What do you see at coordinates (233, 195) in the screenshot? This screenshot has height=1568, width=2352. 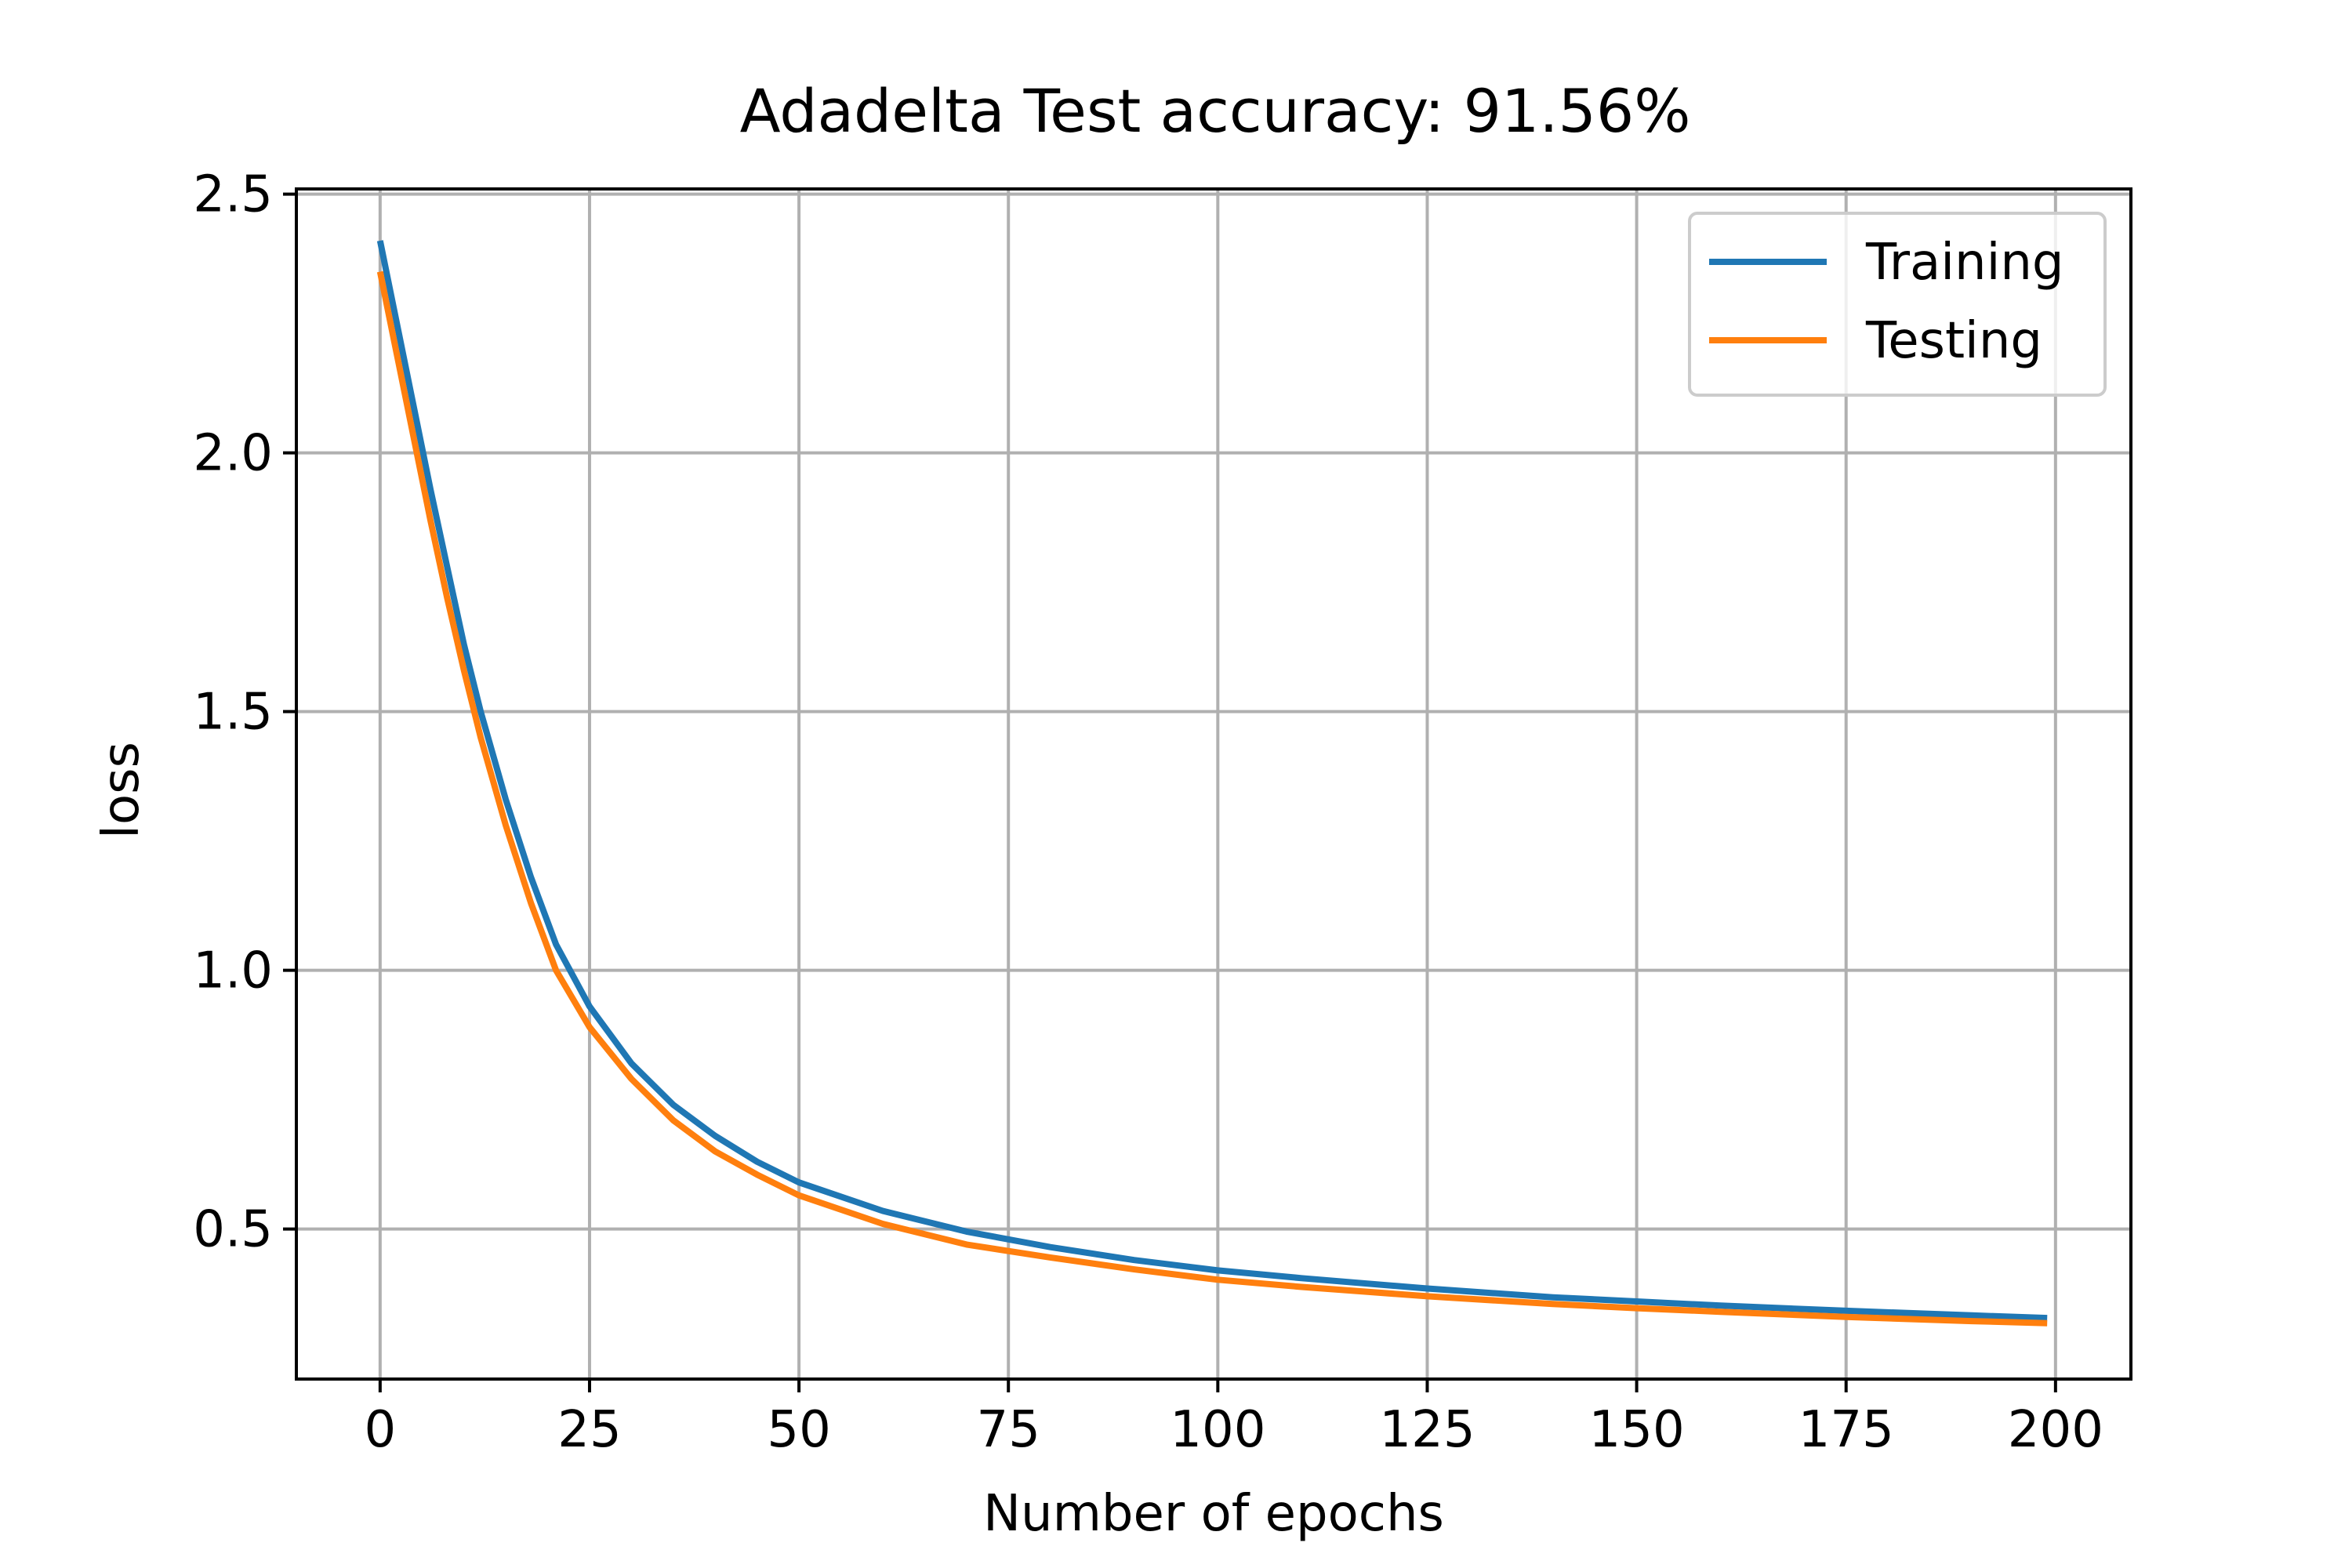 I see `y-tick-label: 2.5` at bounding box center [233, 195].